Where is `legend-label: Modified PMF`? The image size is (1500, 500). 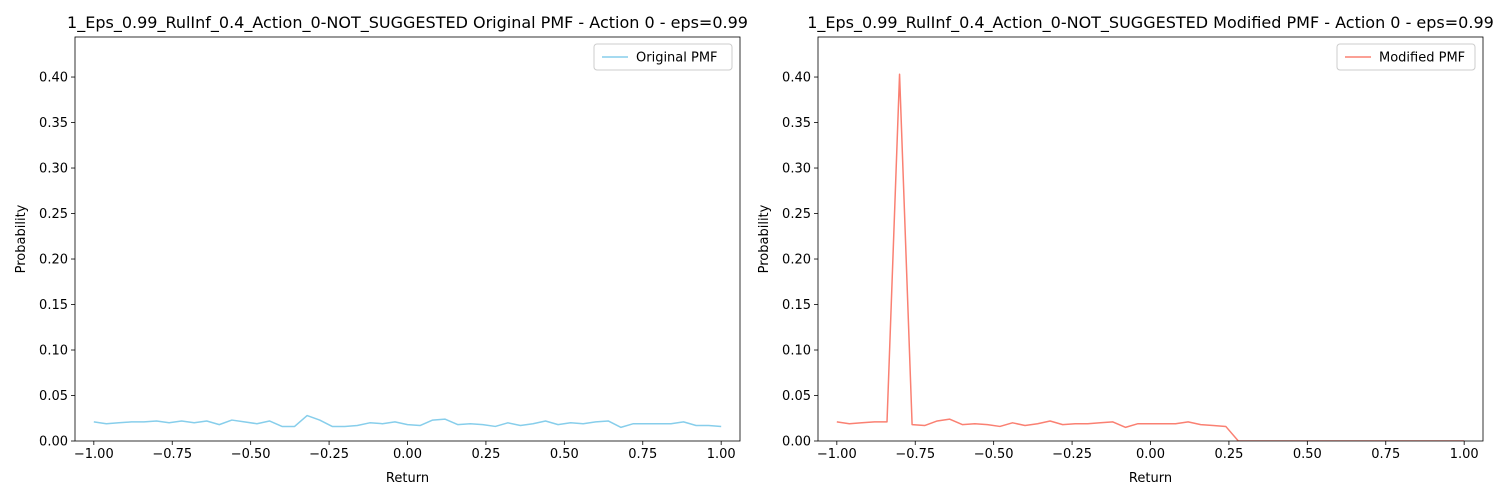
legend-label: Modified PMF is located at coordinates (1422, 58).